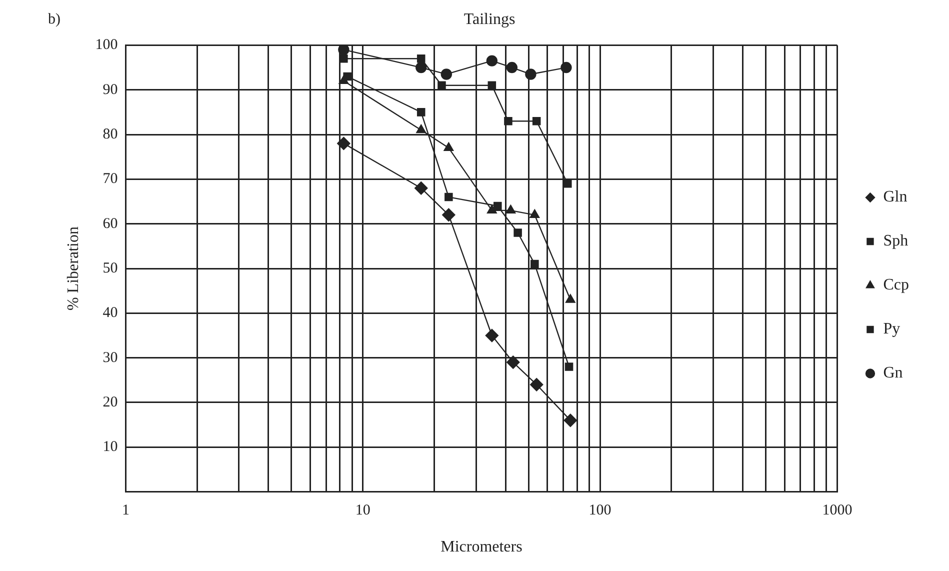 Image resolution: width=949 pixels, height=571 pixels. What do you see at coordinates (896, 285) in the screenshot?
I see `legend-label: Ccp` at bounding box center [896, 285].